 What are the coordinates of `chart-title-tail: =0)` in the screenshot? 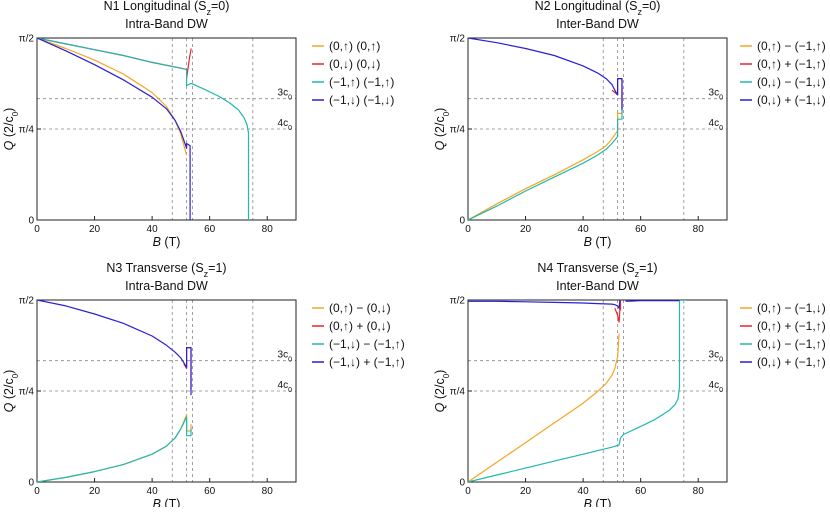 It's located at (220, 6).